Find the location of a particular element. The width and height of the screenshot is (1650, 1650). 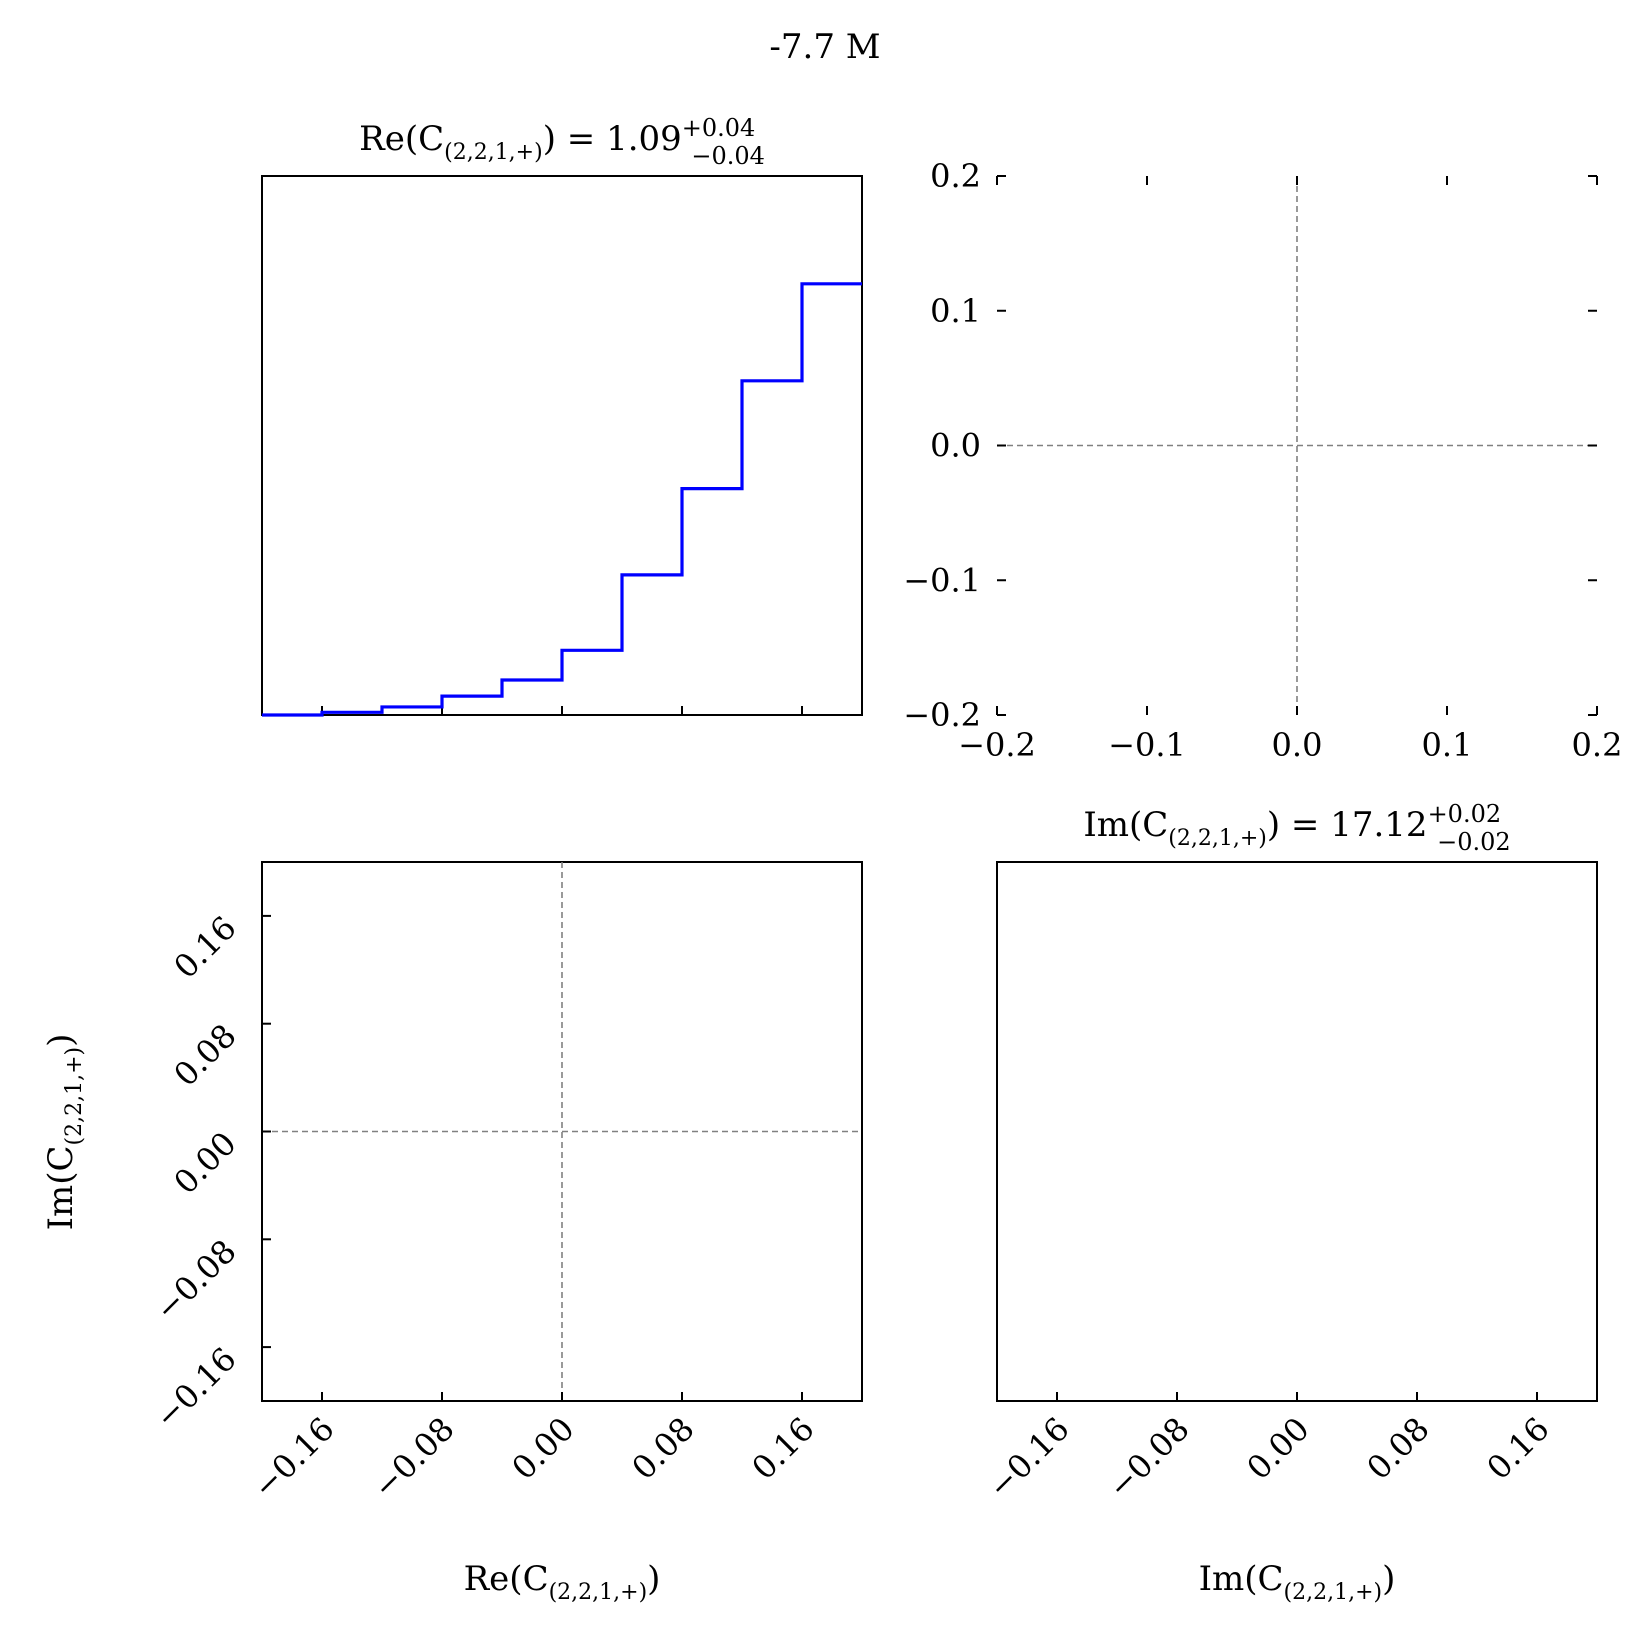

re-im-y-tick-label: 0.16 is located at coordinates (204, 947).